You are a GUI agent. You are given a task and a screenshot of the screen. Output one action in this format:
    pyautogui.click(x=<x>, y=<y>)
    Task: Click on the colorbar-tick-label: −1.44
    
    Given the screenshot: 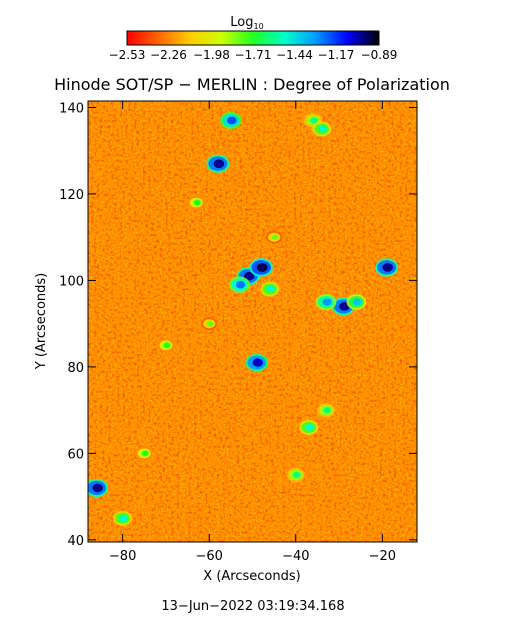 What is the action you would take?
    pyautogui.click(x=294, y=55)
    